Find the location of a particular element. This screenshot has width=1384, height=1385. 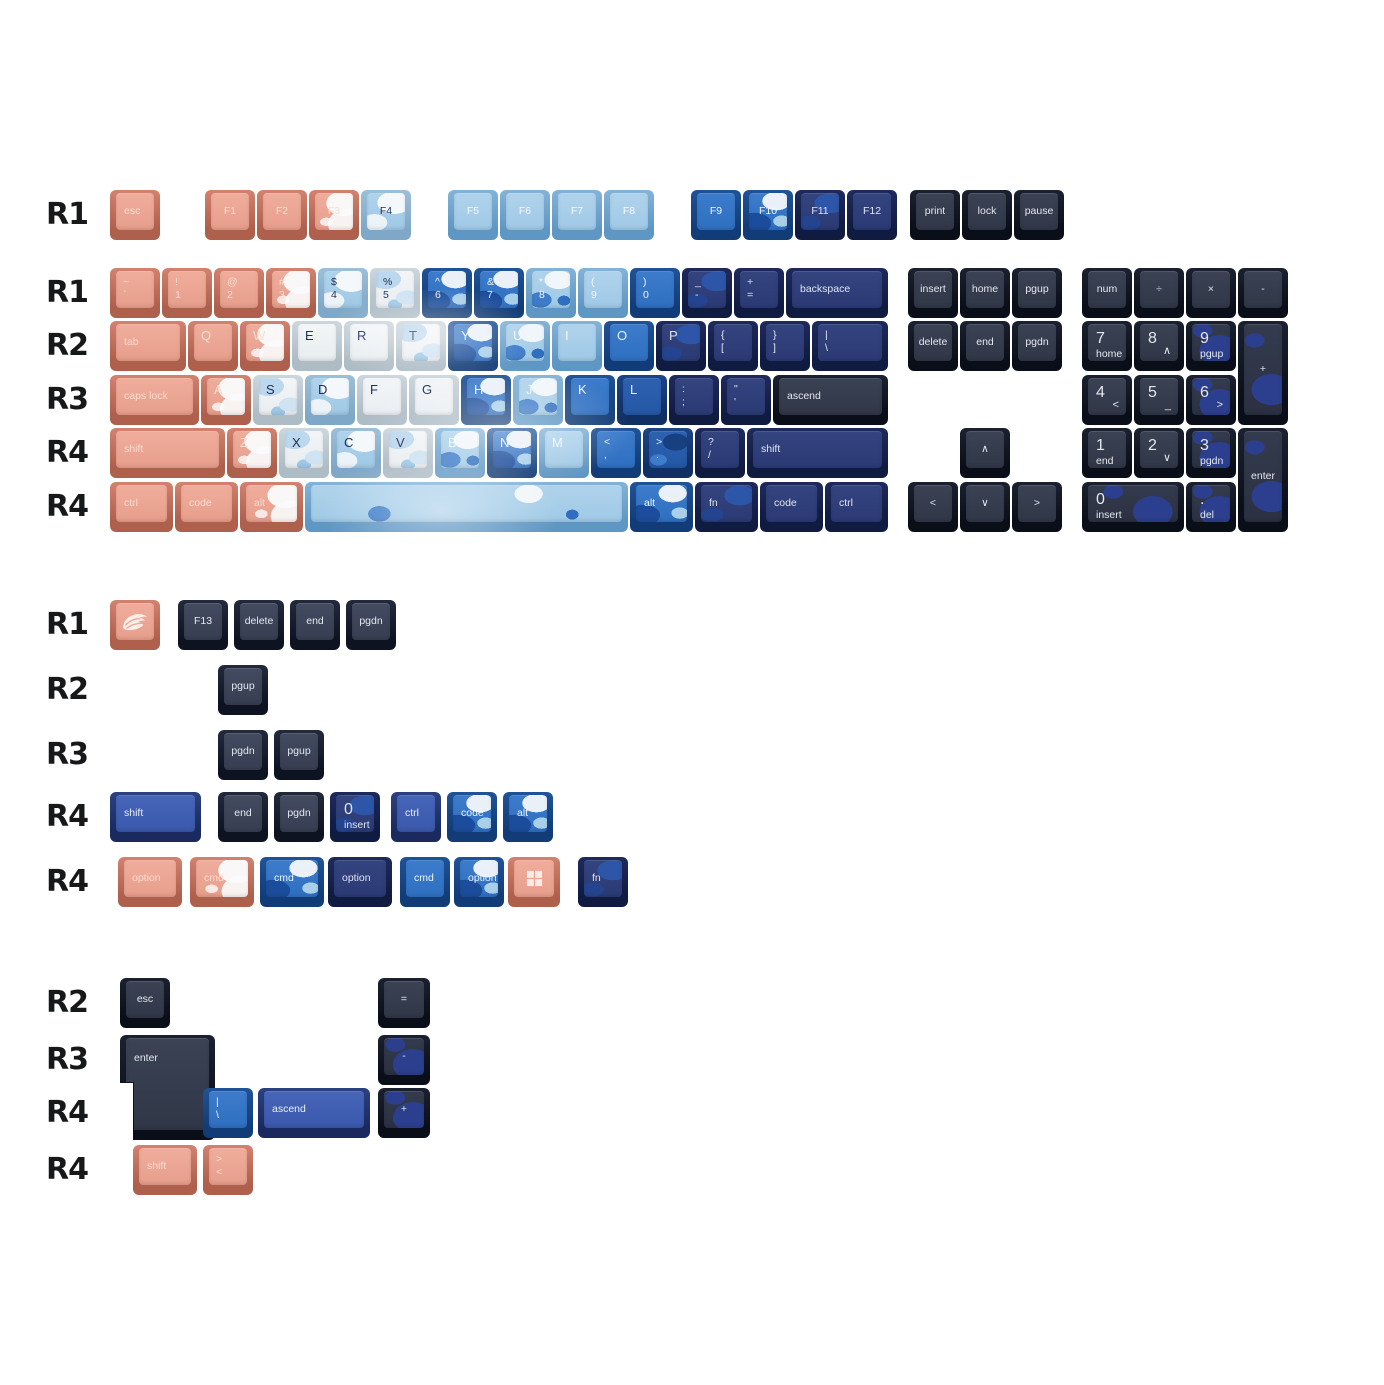

key-extras-top-pgup-r3: pgup is located at coordinates (299, 755).